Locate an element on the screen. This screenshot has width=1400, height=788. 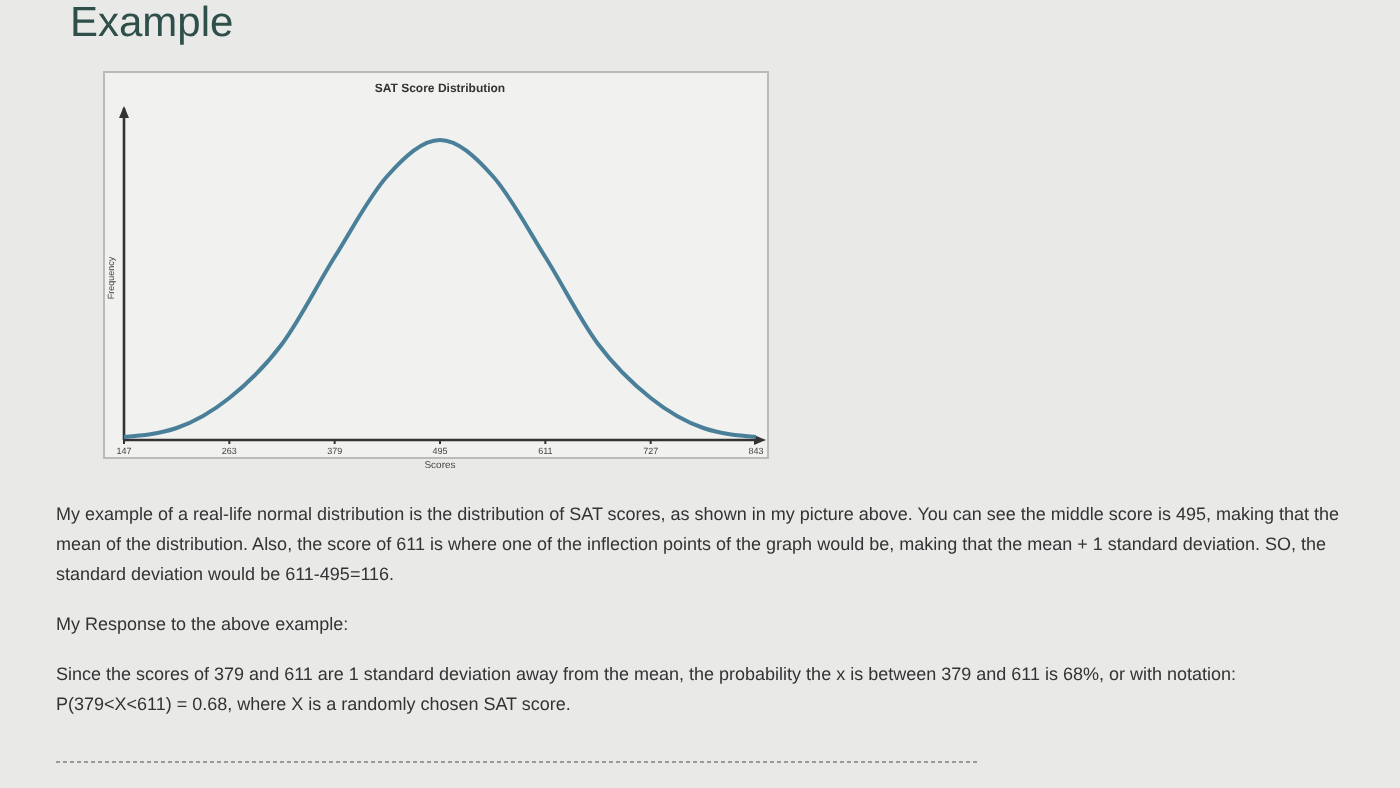
text: My example of a real-life normal distribution is the distribution of SAT scores, as shown in my picture above. You can see the middle score is 495, making that the mean of the distribution. Also, the score of 611 is where one of the inflection points of the graph would be, making that the mean + 1 standard deviation. SO, the standard deviation would be 611-495=116. is located at coordinates (698, 545).